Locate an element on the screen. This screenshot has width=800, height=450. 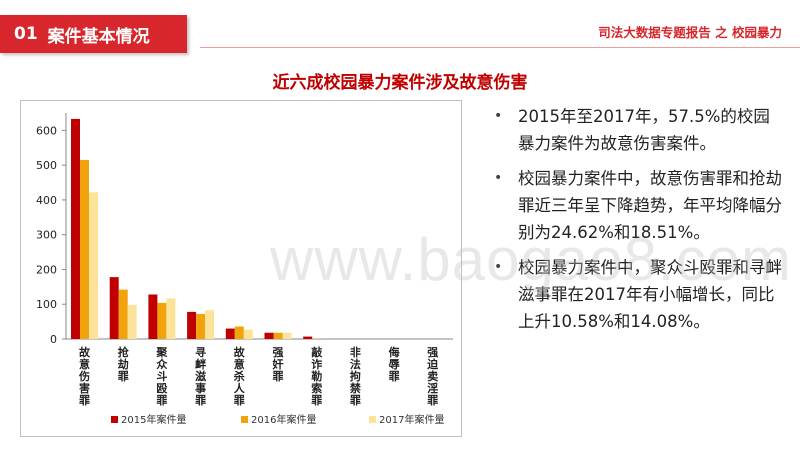
section-title: 案件基本情况 is located at coordinates (98, 36).